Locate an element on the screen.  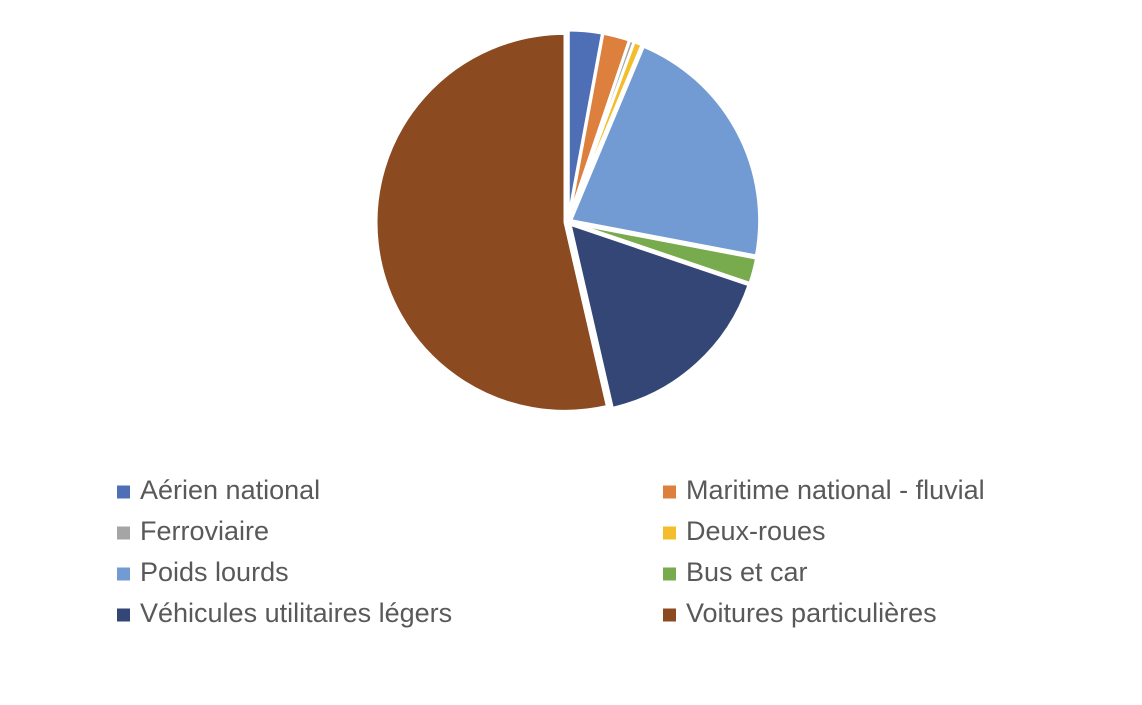
legend-label: Bus et car is located at coordinates (747, 572).